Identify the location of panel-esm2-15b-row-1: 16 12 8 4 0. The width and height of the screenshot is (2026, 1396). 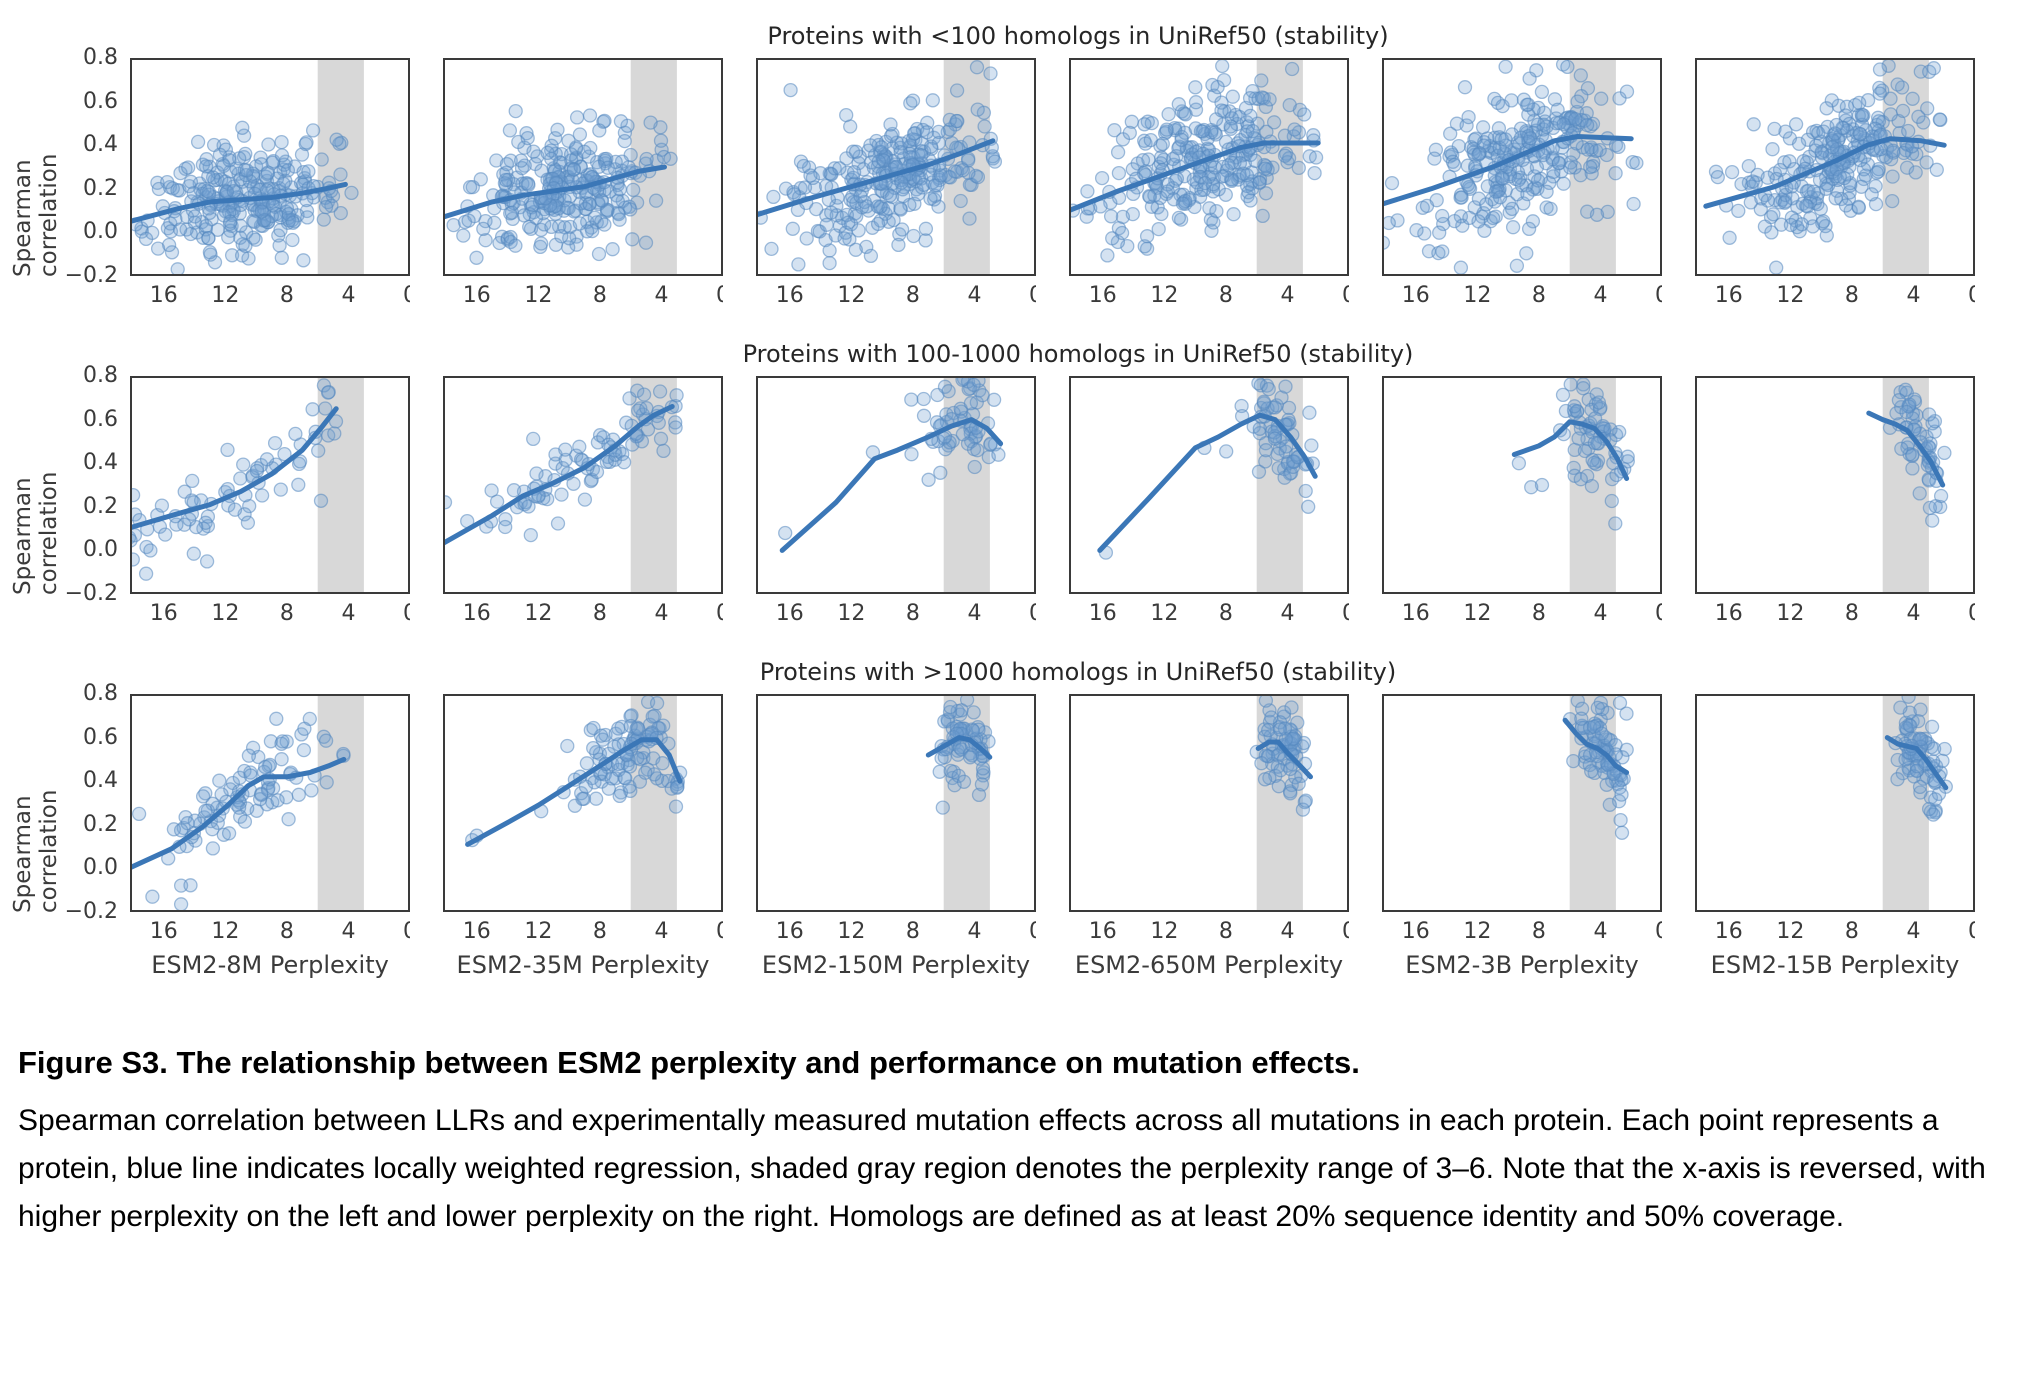
(1835, 184).